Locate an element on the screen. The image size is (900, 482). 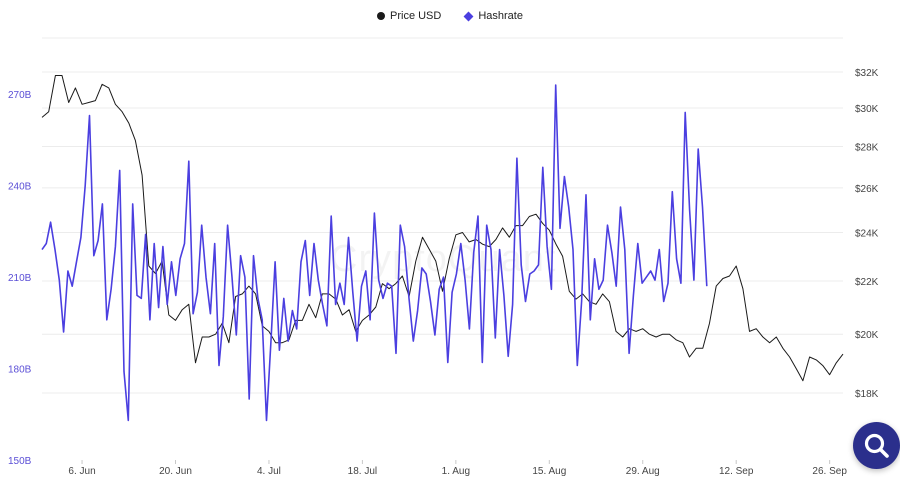
right-axis-tick-label: $24K is located at coordinates (867, 234).